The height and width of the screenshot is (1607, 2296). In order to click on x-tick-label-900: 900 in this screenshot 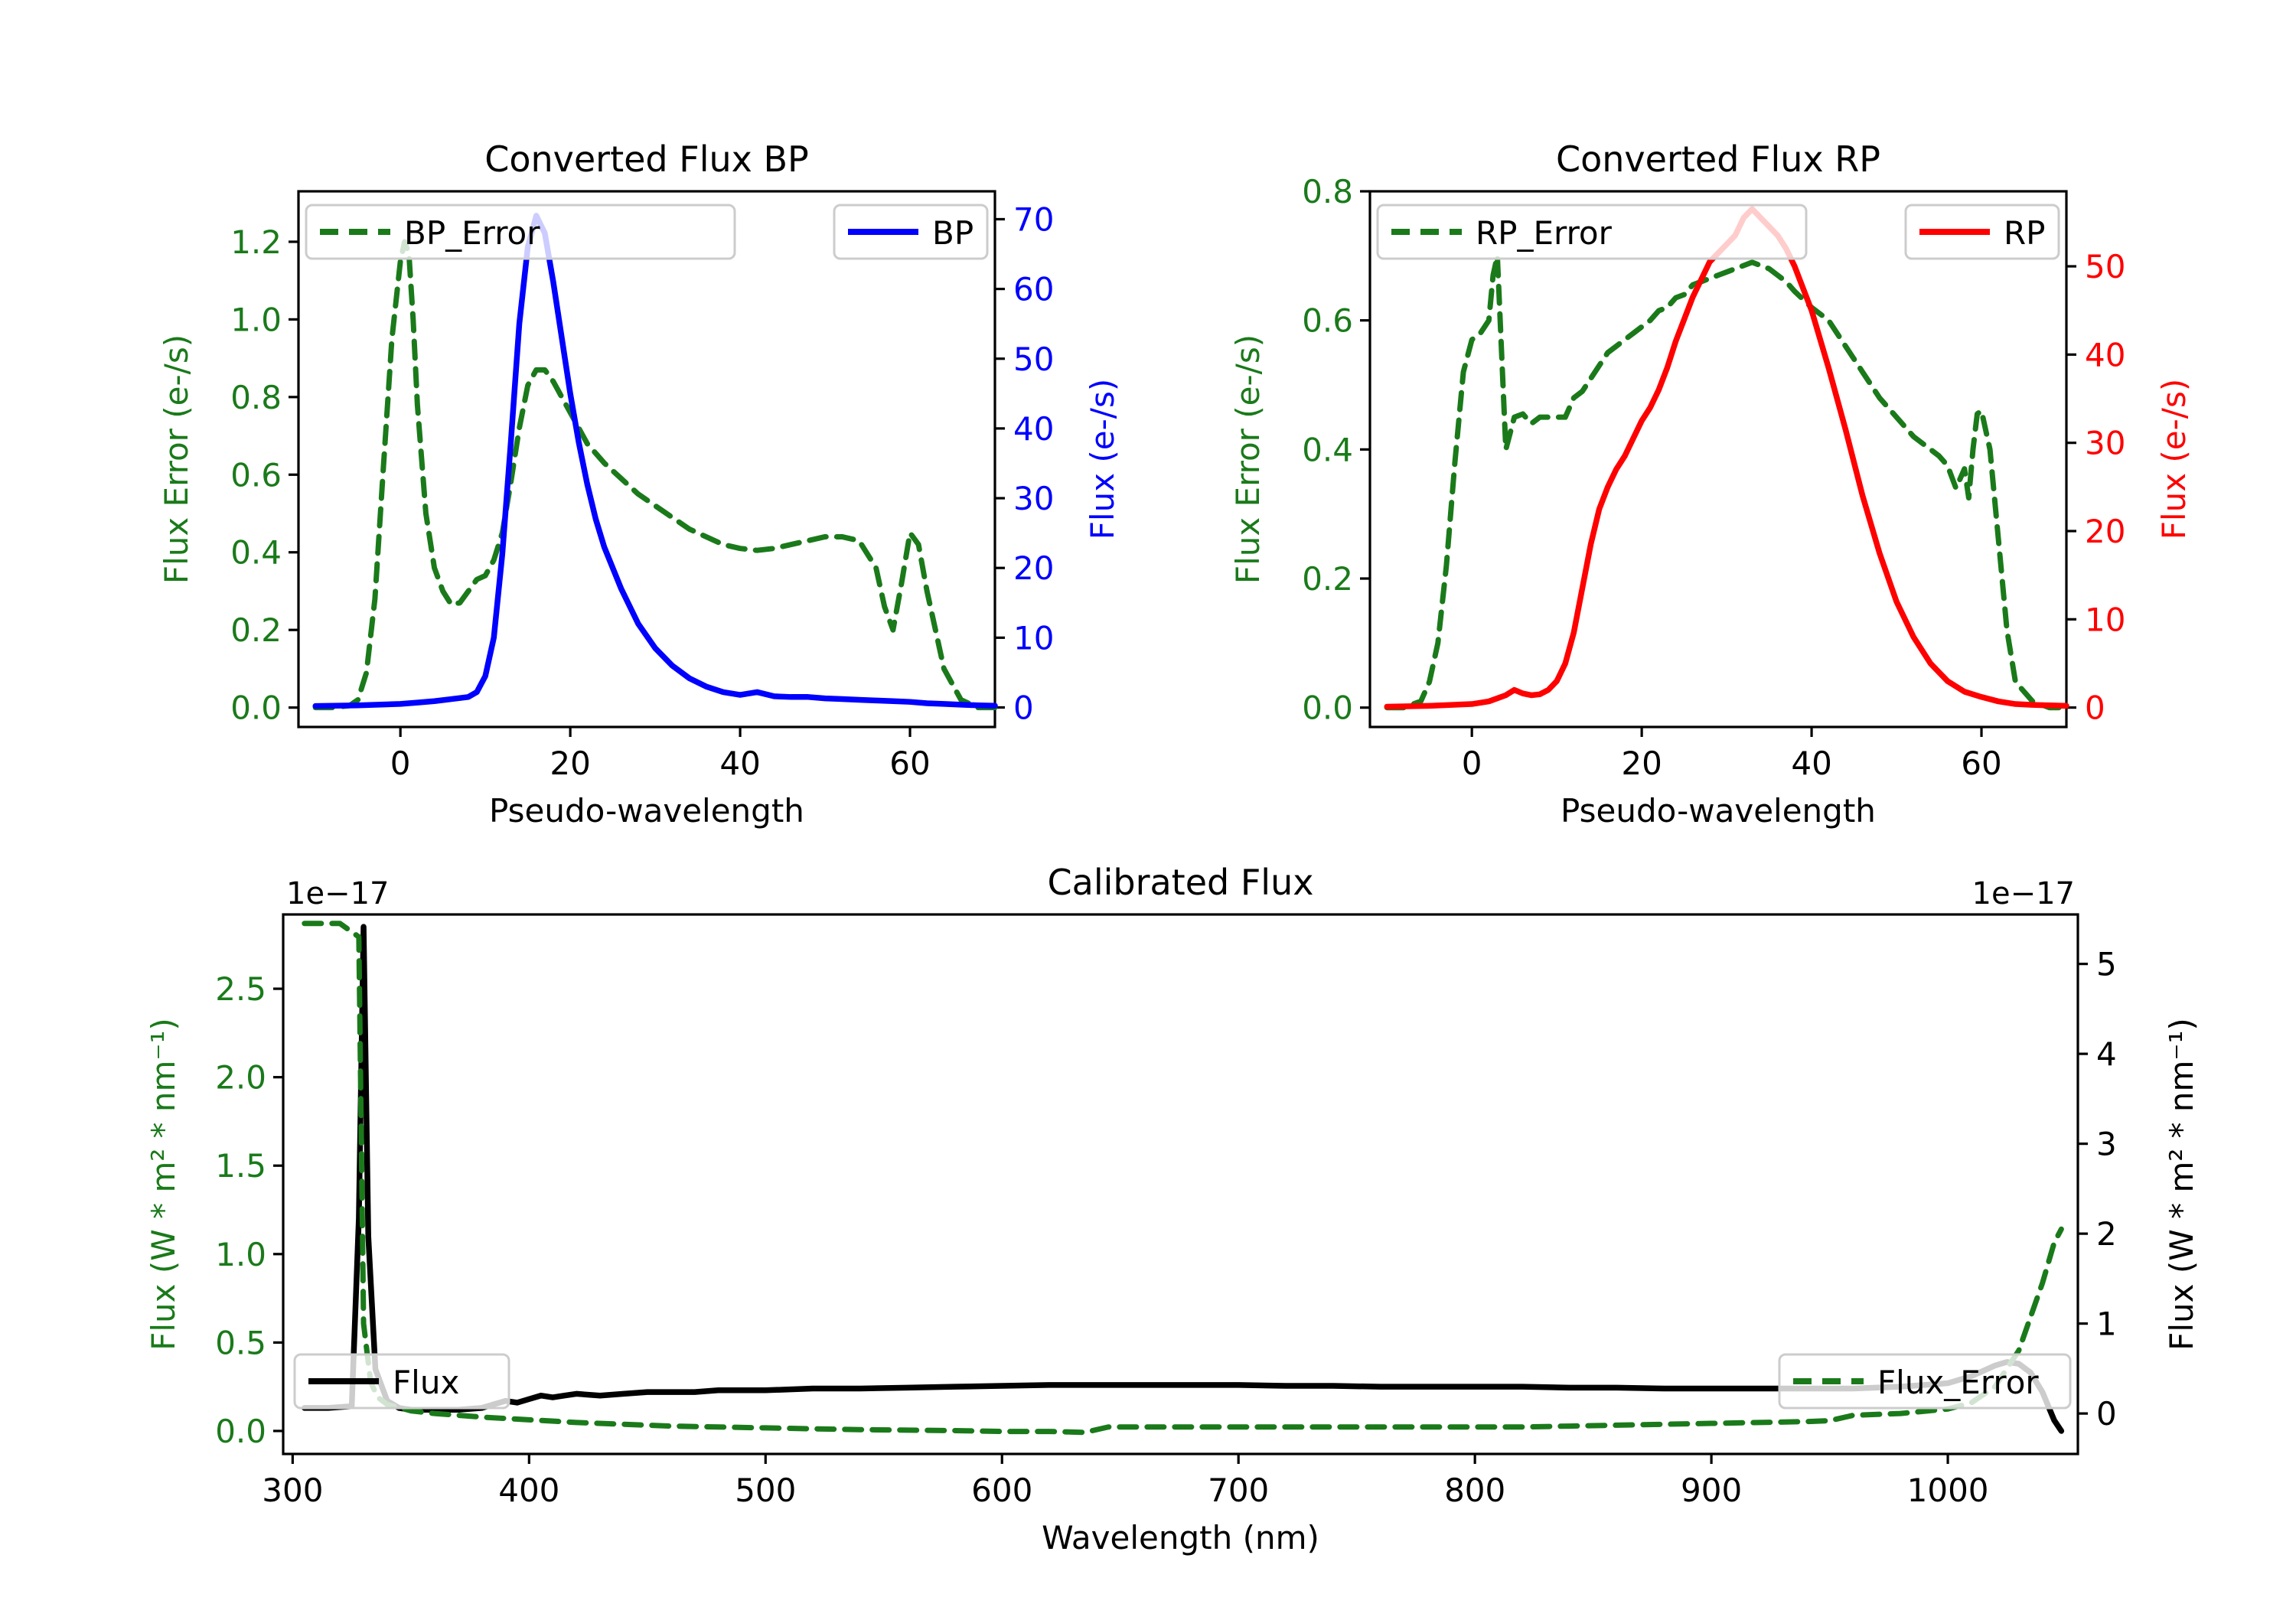, I will do `click(1711, 1490)`.